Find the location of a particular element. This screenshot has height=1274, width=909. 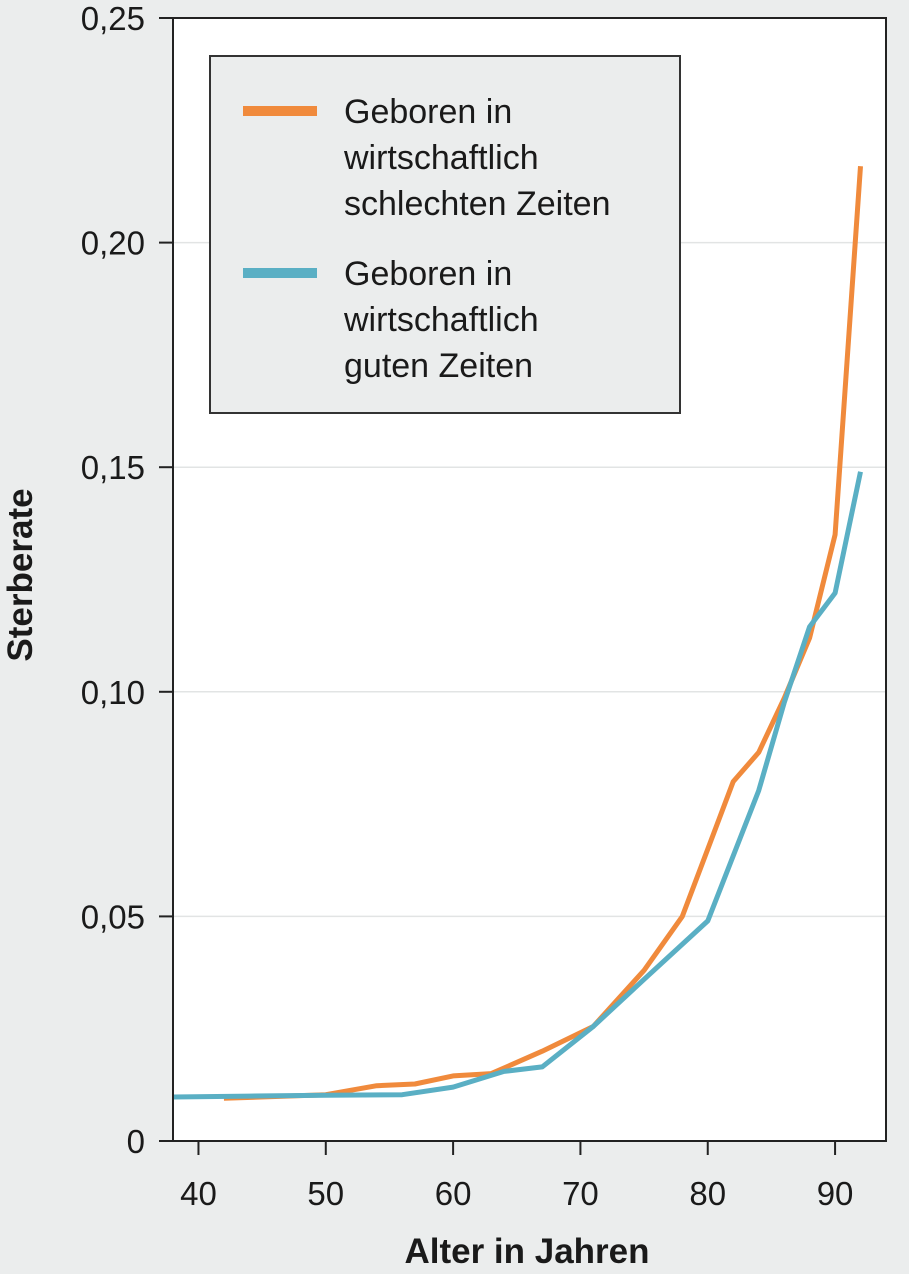

legend-label-2: guten Zeiten is located at coordinates (438, 366).